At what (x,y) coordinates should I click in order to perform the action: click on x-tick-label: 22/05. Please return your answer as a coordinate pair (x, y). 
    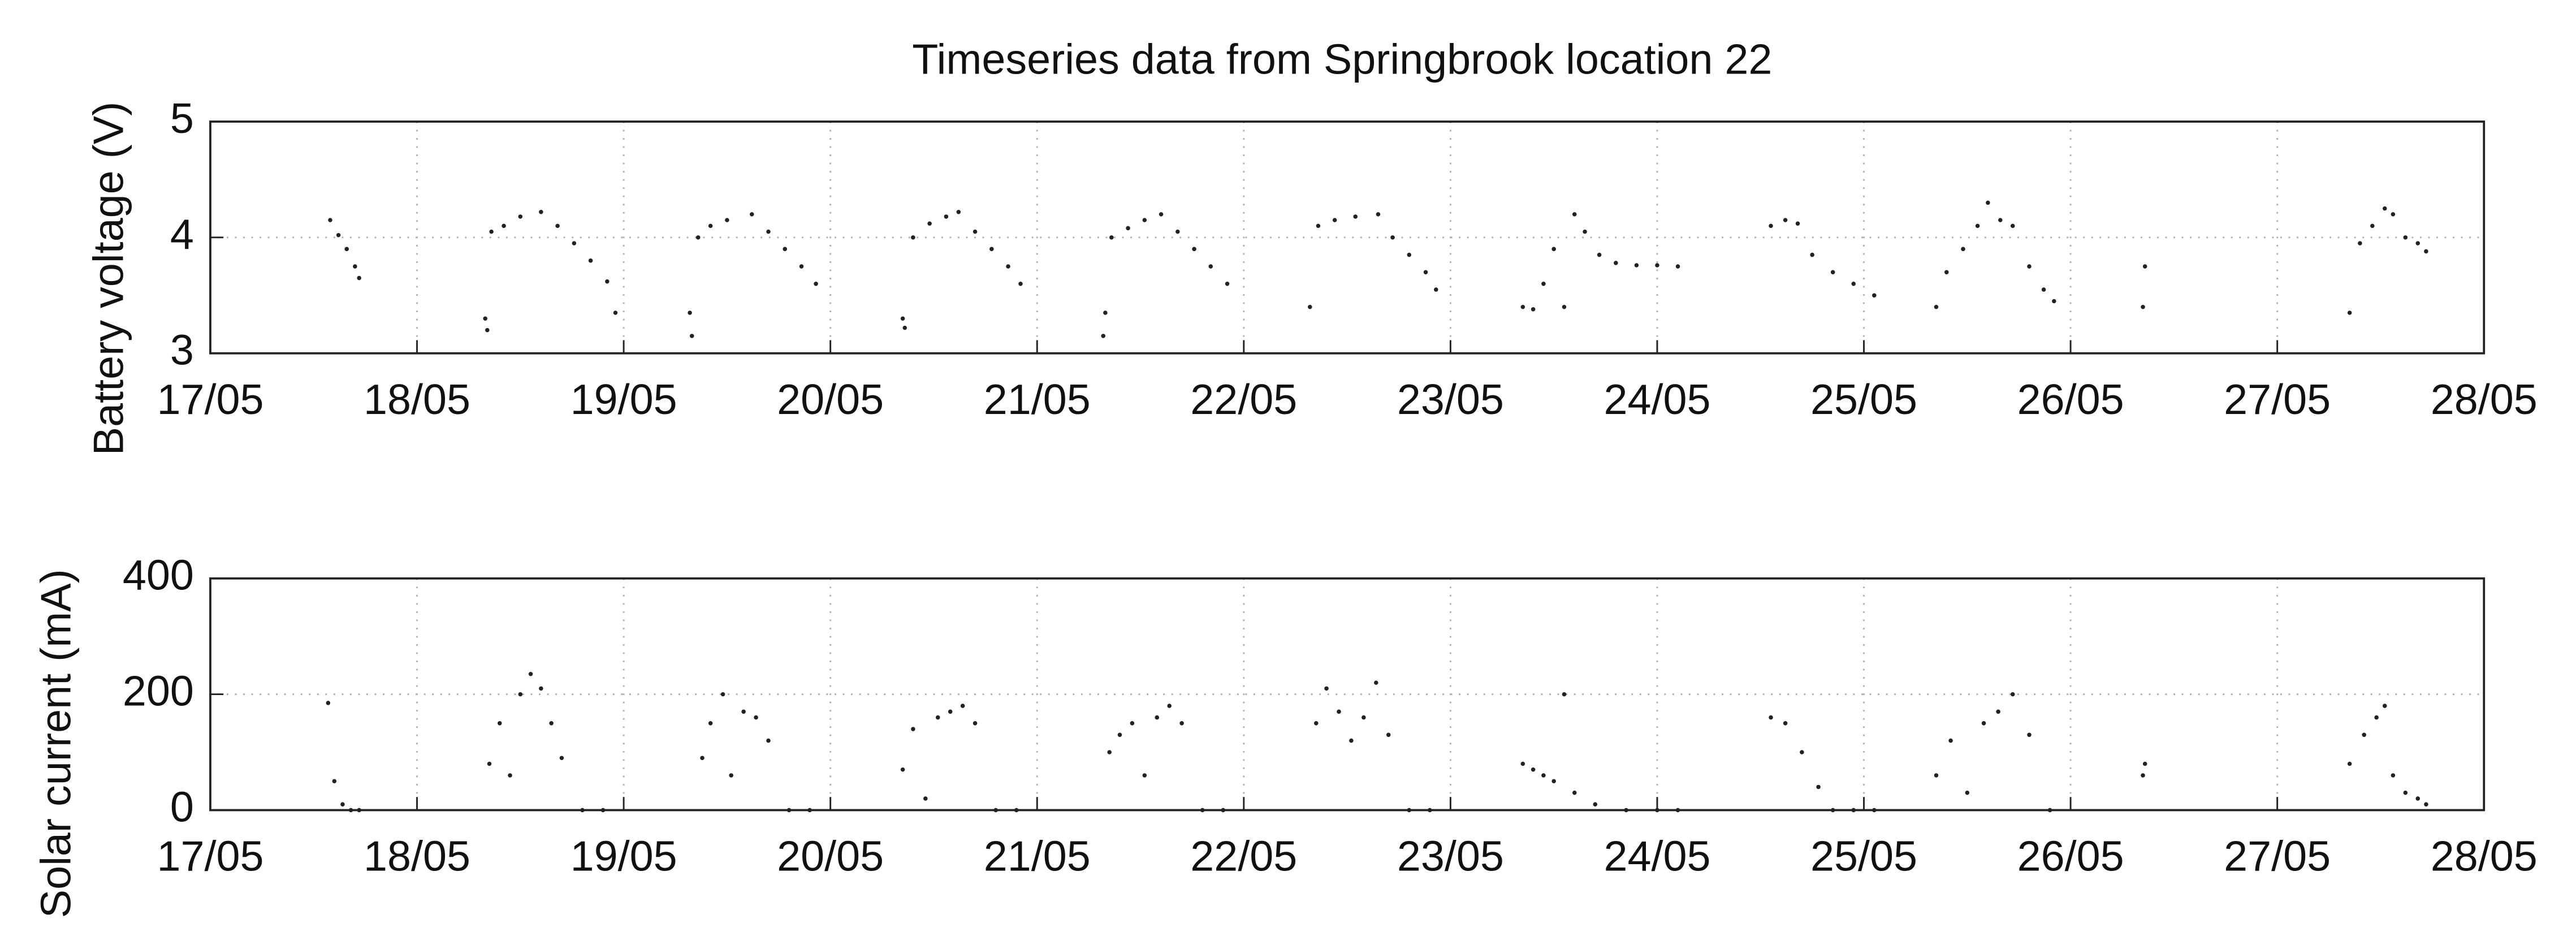
    Looking at the image, I should click on (1243, 400).